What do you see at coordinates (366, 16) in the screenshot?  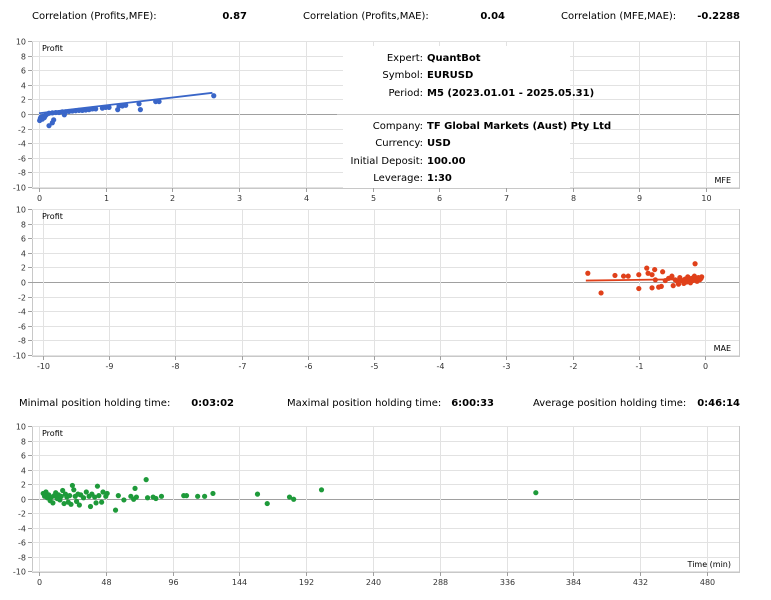 I see `corr-profit-mae-label: Correlation (Profits,MAE):` at bounding box center [366, 16].